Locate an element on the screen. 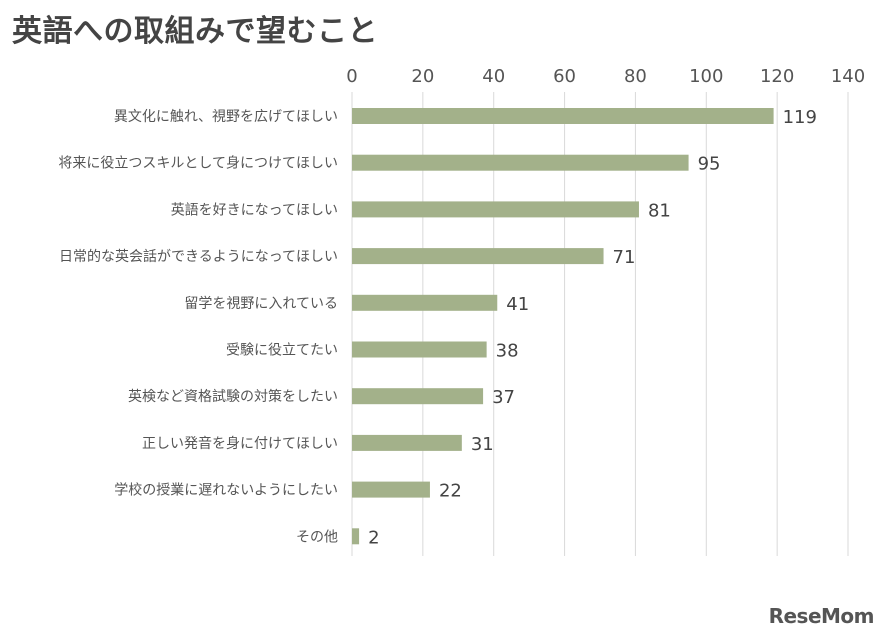  x-tick-label: 120 is located at coordinates (777, 76).